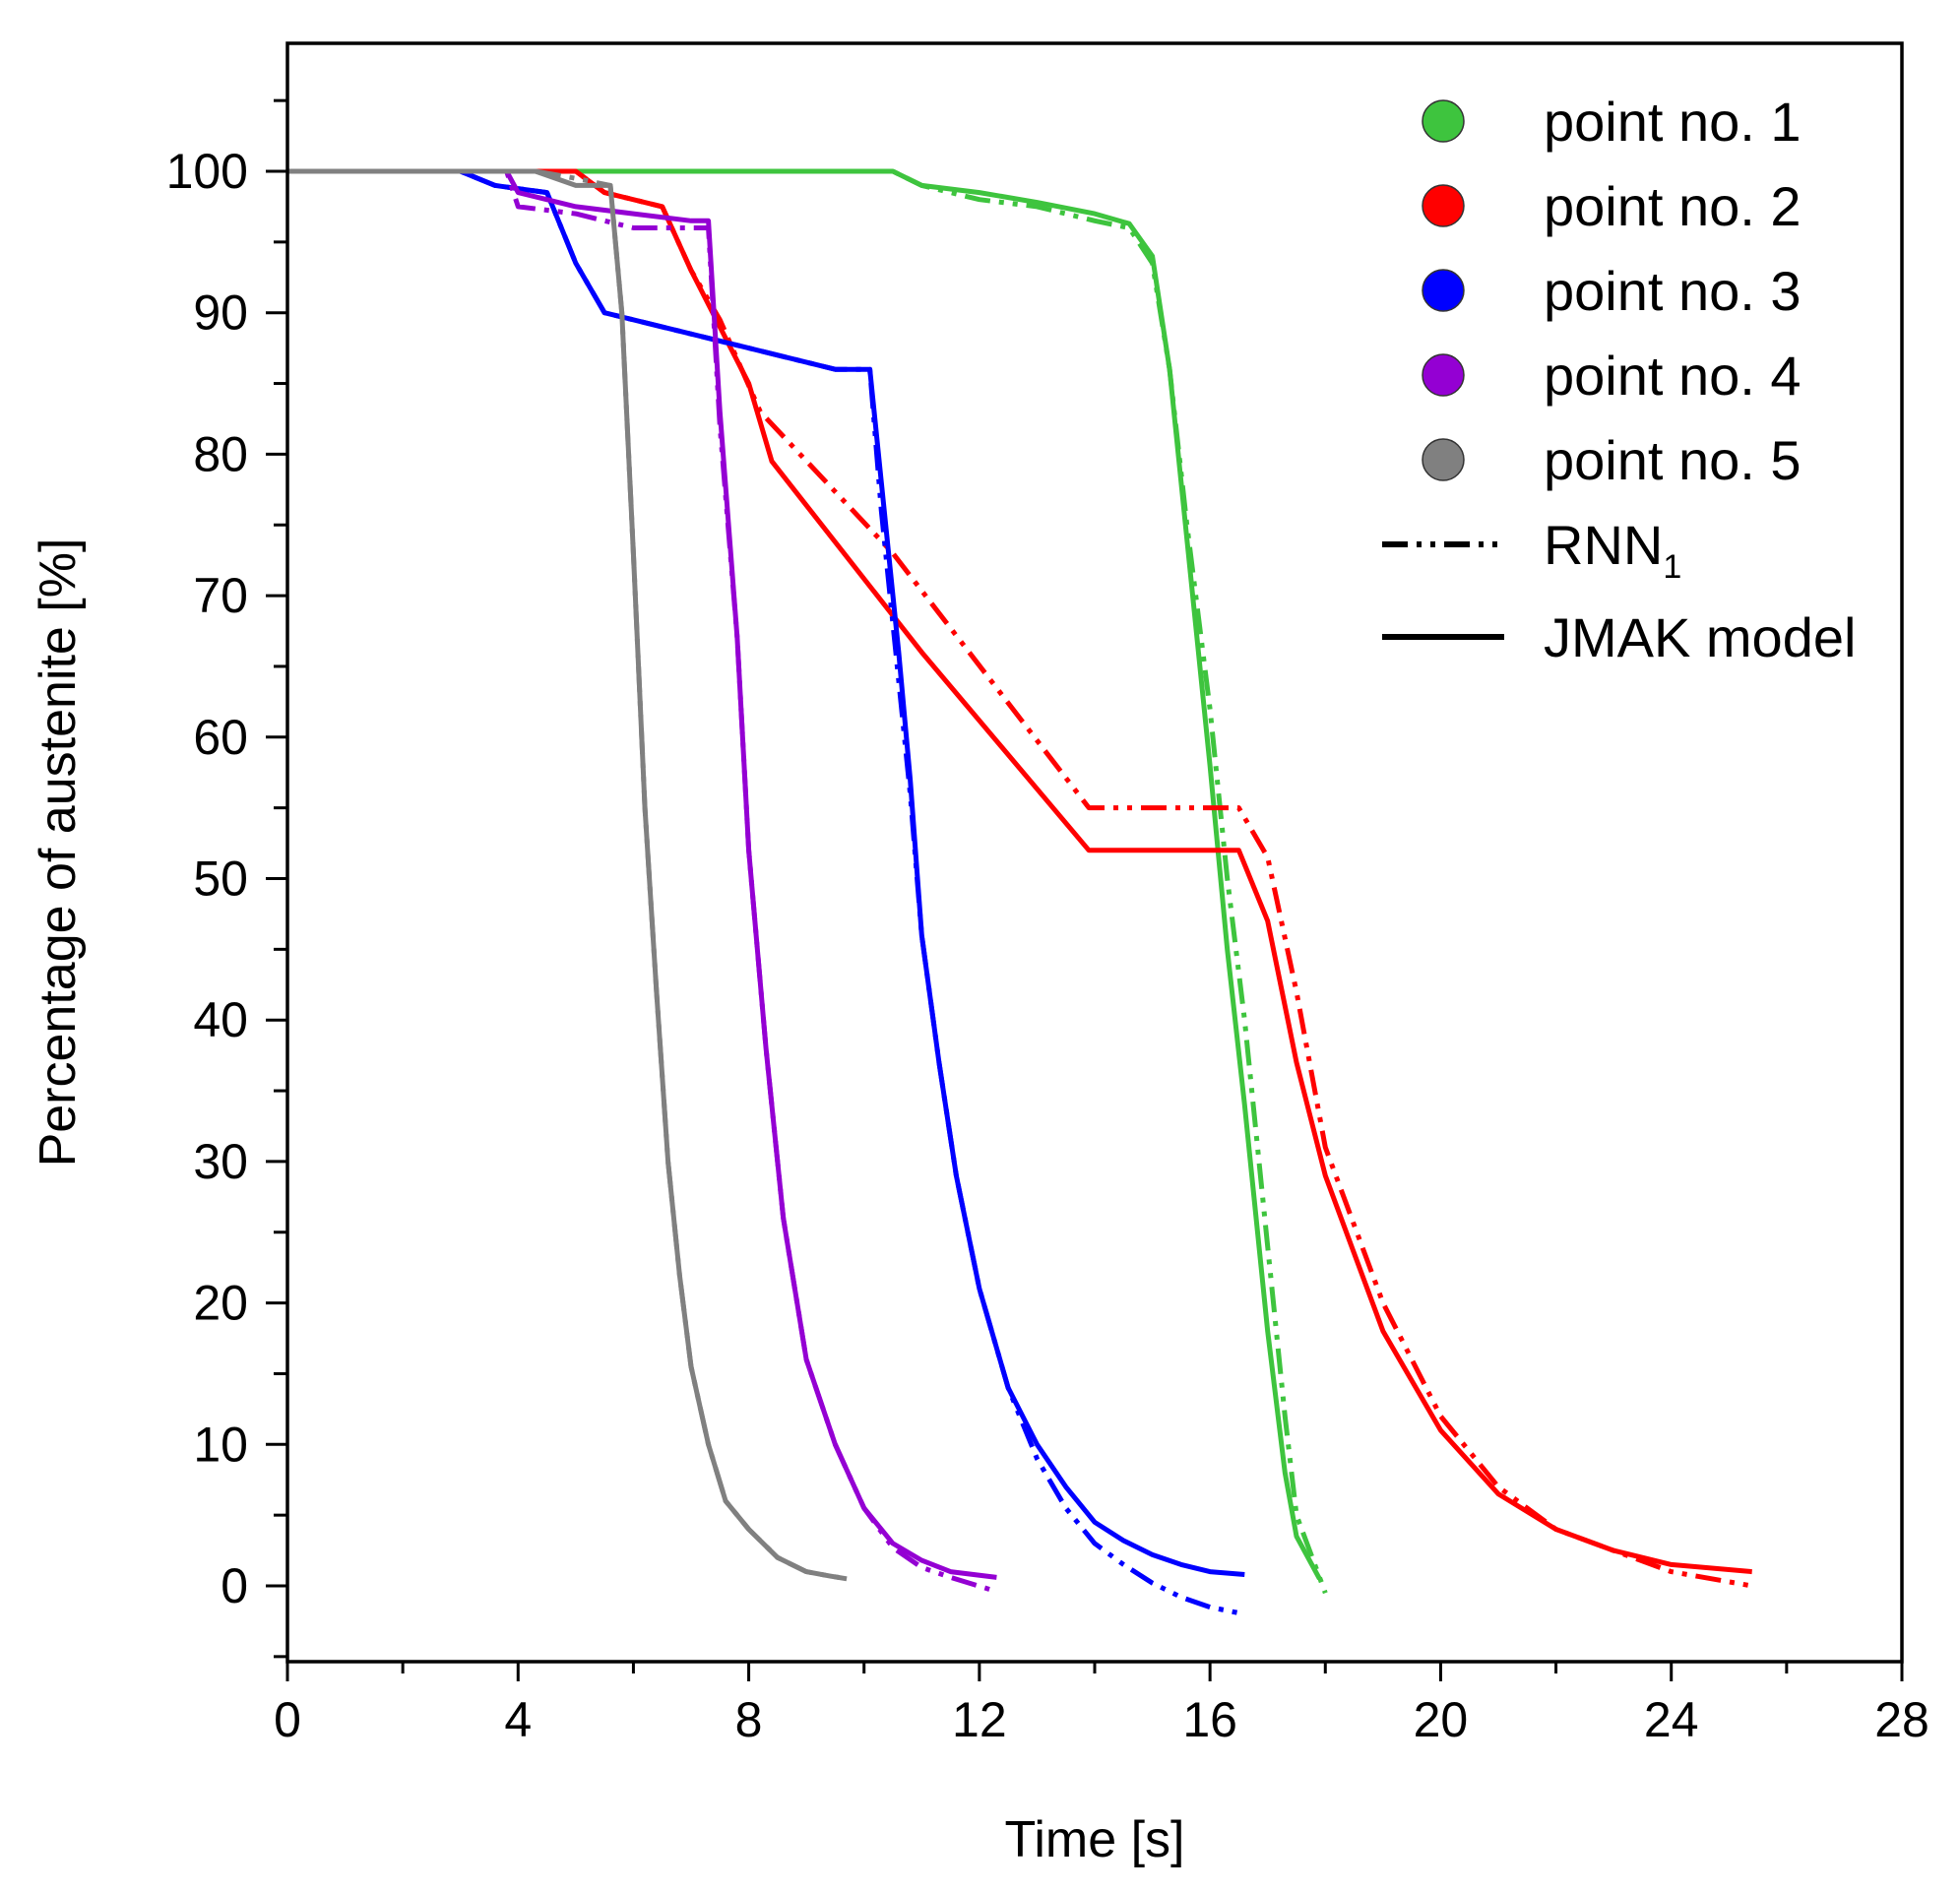 This screenshot has height=1893, width=1960. I want to click on y-tick-label: 100, so click(207, 171).